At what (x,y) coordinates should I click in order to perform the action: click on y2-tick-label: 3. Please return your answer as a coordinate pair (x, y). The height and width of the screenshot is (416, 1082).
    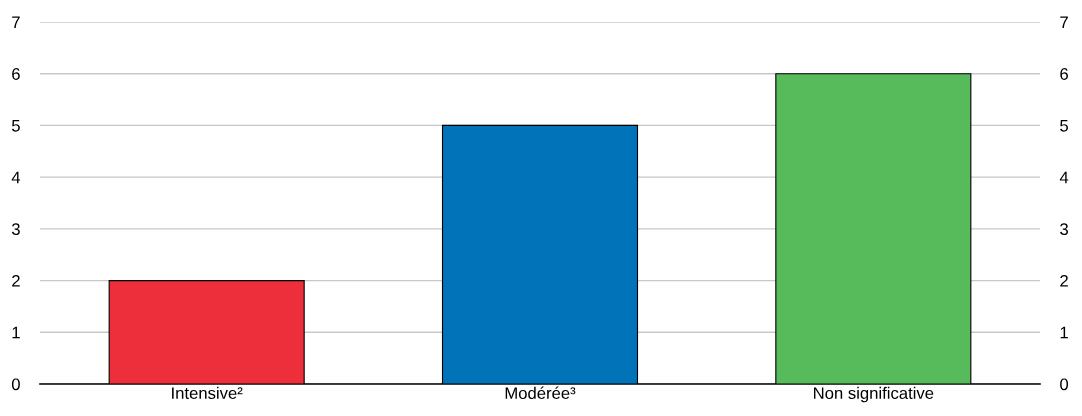
    Looking at the image, I should click on (1064, 229).